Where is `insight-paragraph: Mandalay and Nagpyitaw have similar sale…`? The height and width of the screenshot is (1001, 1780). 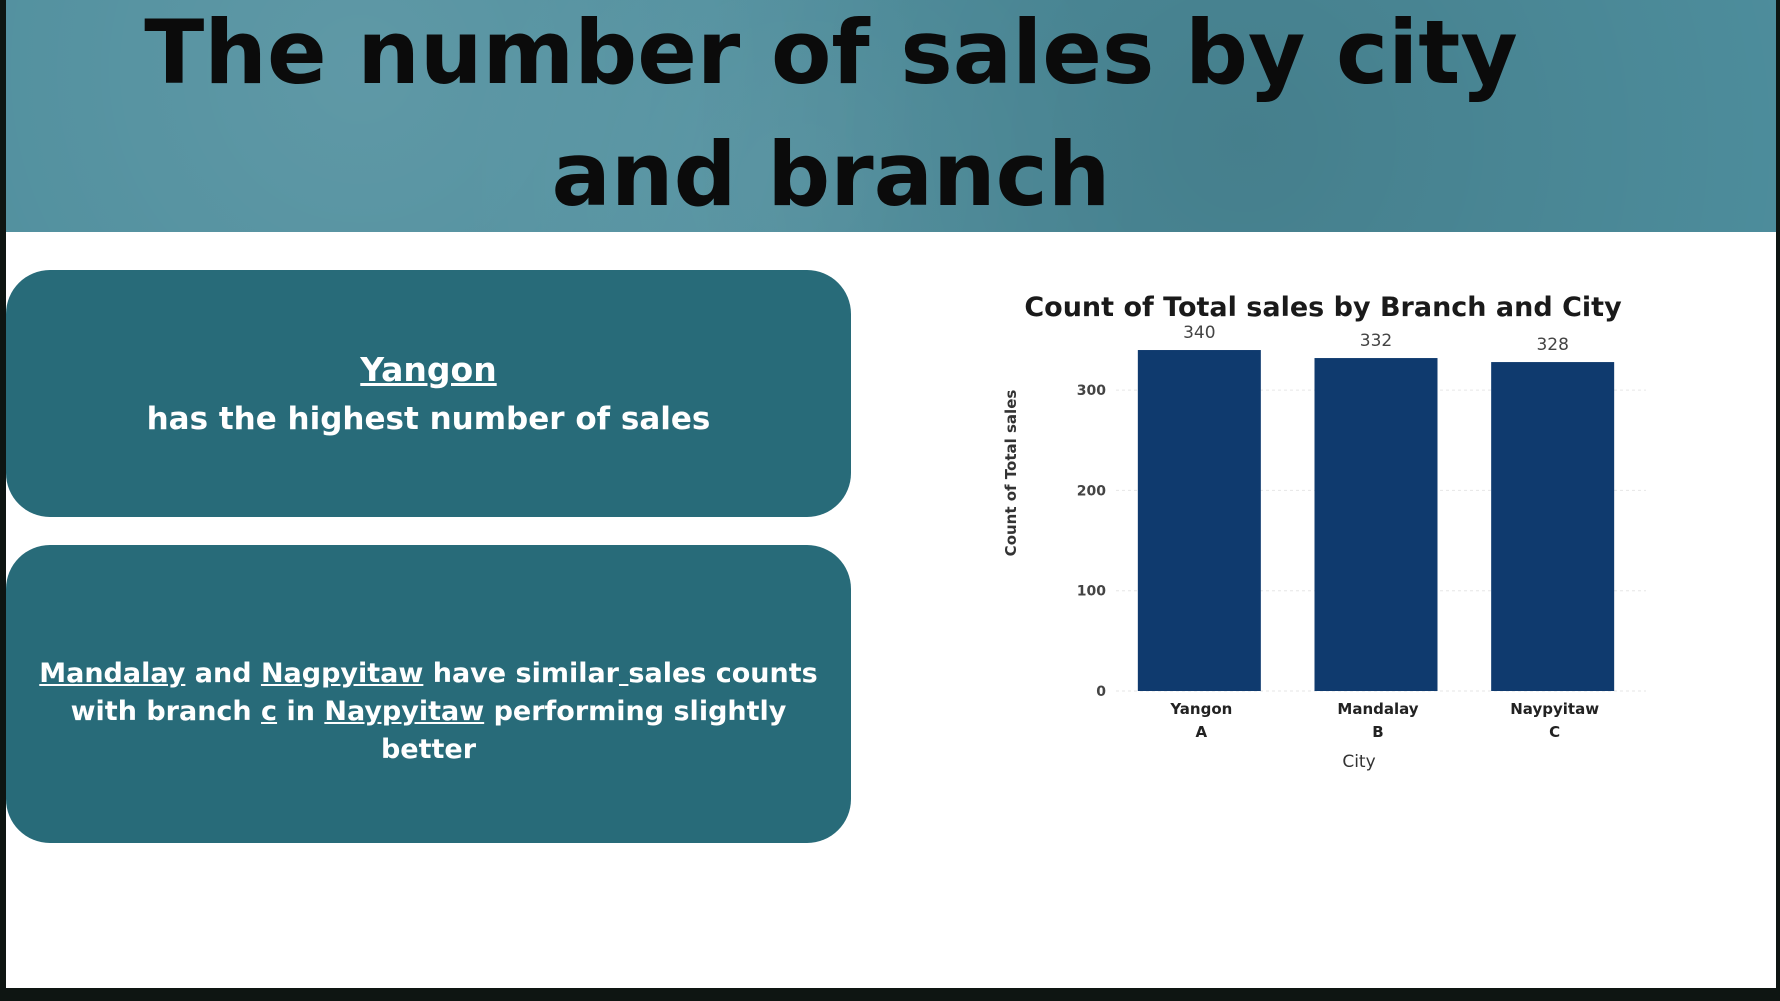 insight-paragraph: Mandalay and Nagpyitaw have similar sale… is located at coordinates (428, 712).